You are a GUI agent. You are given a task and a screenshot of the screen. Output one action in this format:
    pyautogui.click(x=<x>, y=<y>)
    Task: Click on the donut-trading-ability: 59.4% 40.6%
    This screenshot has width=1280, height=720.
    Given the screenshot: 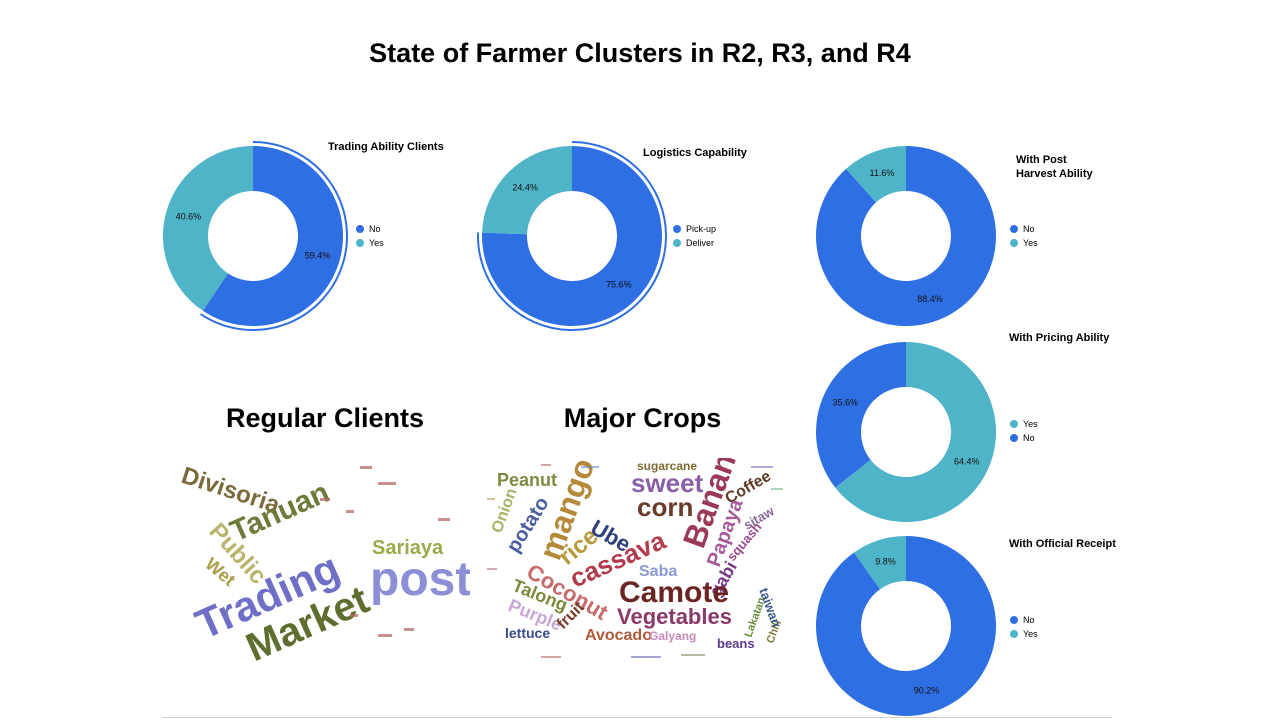 What is the action you would take?
    pyautogui.click(x=255, y=236)
    